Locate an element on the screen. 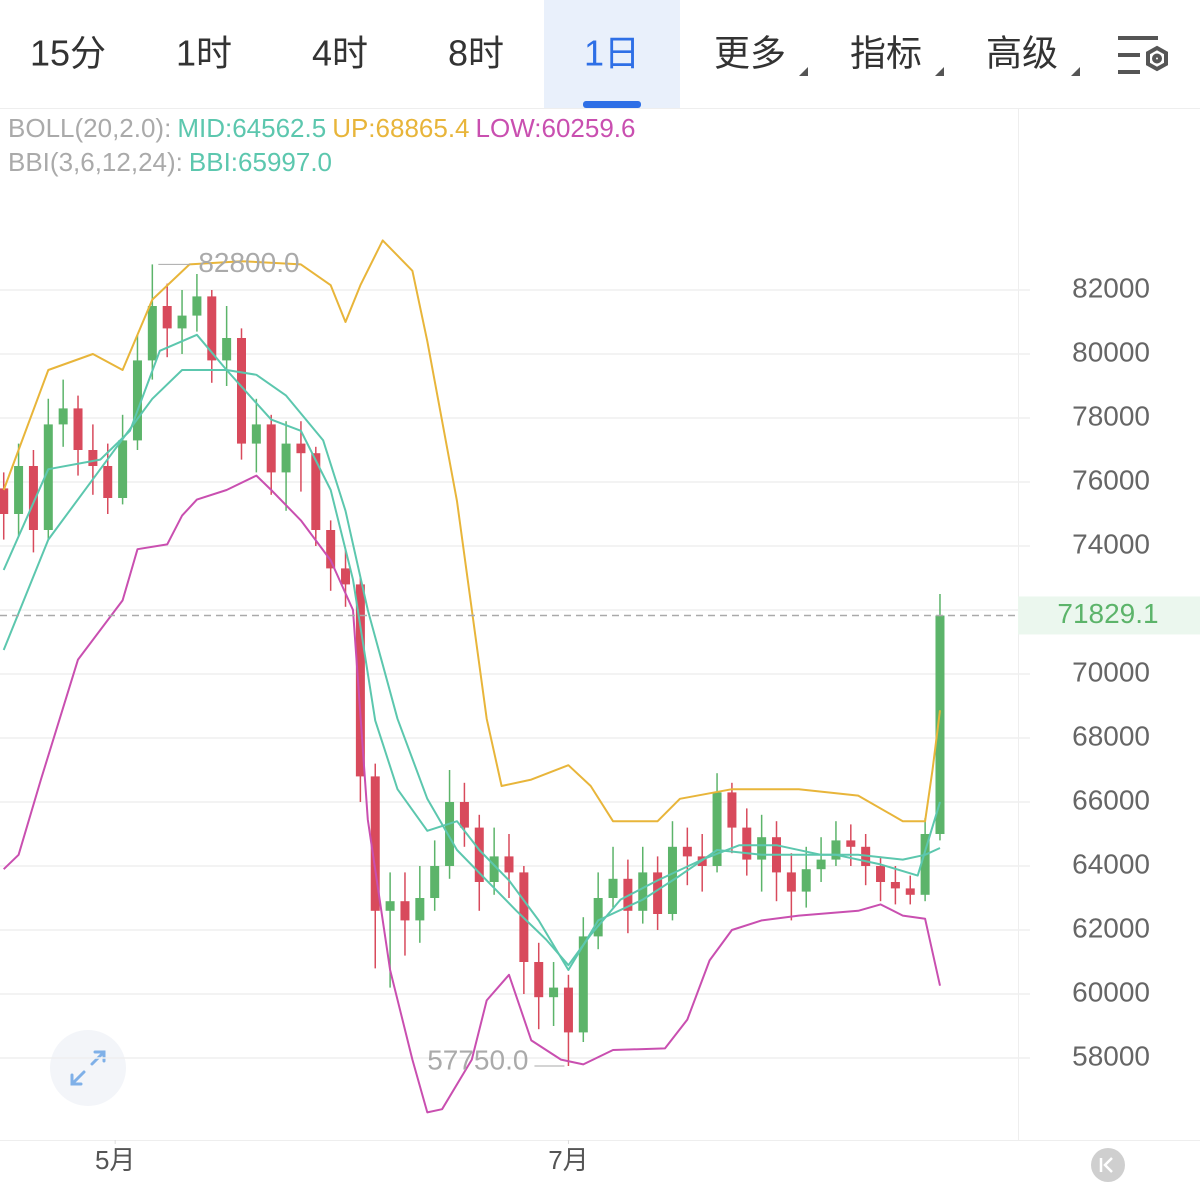  tab: 4时 is located at coordinates (340, 53).